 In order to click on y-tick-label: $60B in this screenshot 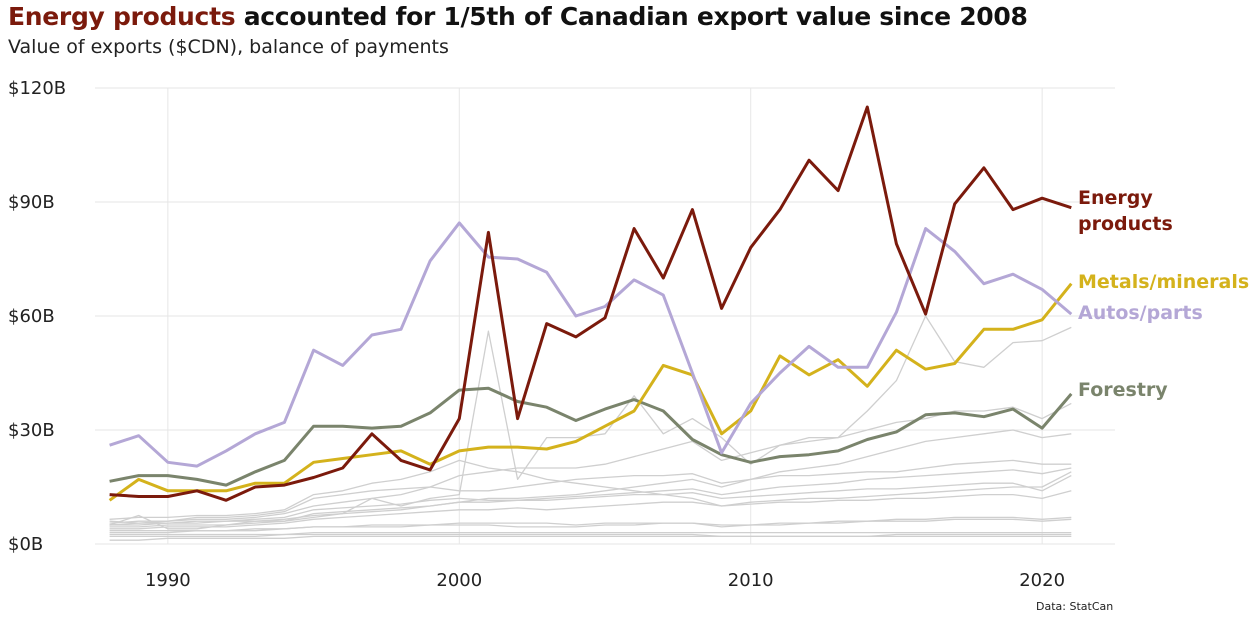, I will do `click(31, 316)`.